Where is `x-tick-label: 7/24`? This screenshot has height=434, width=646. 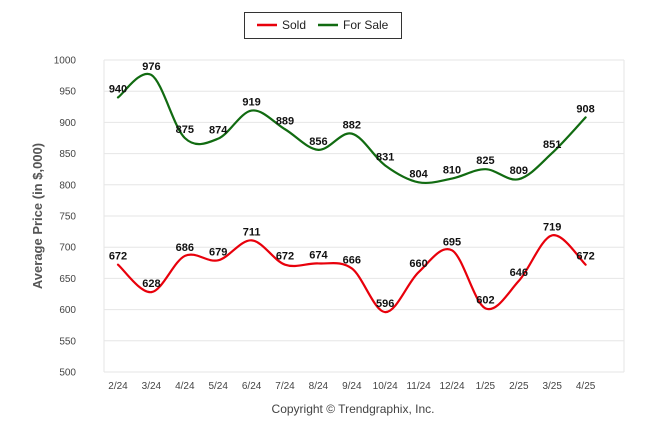 x-tick-label: 7/24 is located at coordinates (285, 386).